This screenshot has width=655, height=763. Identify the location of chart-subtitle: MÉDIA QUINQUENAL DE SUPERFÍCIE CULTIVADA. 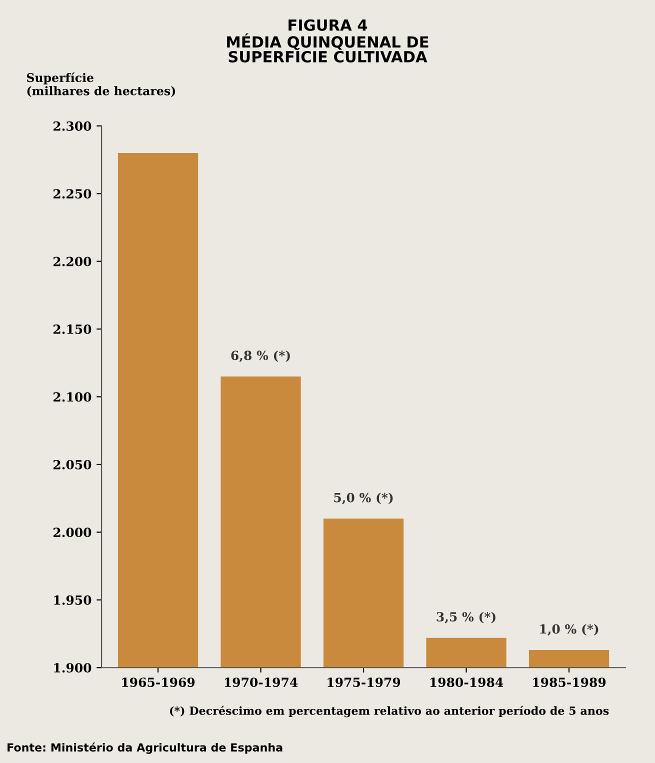
(327, 48).